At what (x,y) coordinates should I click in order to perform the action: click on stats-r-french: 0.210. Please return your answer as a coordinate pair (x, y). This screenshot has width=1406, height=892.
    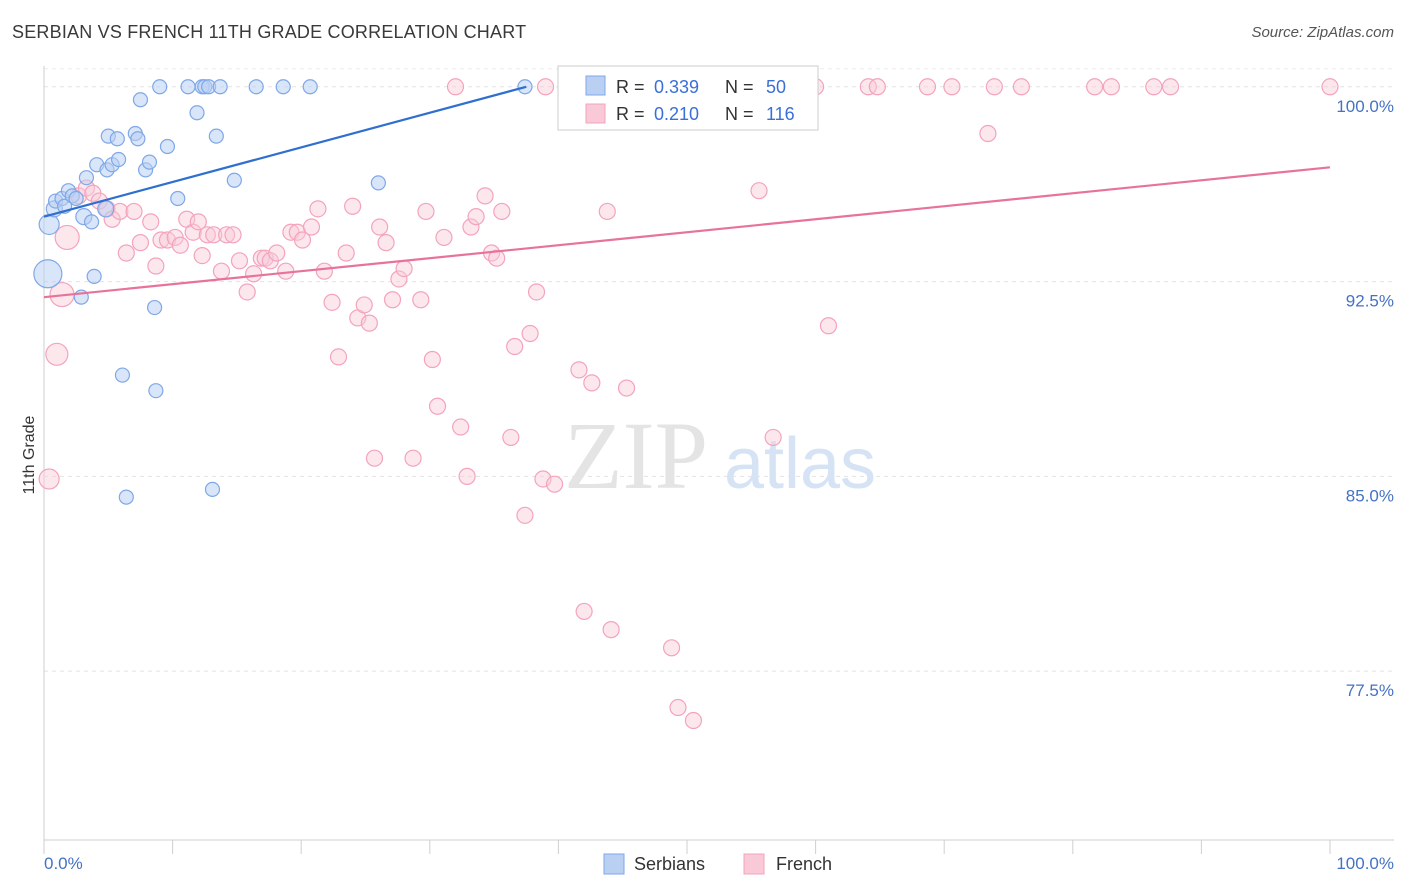
    Looking at the image, I should click on (676, 114).